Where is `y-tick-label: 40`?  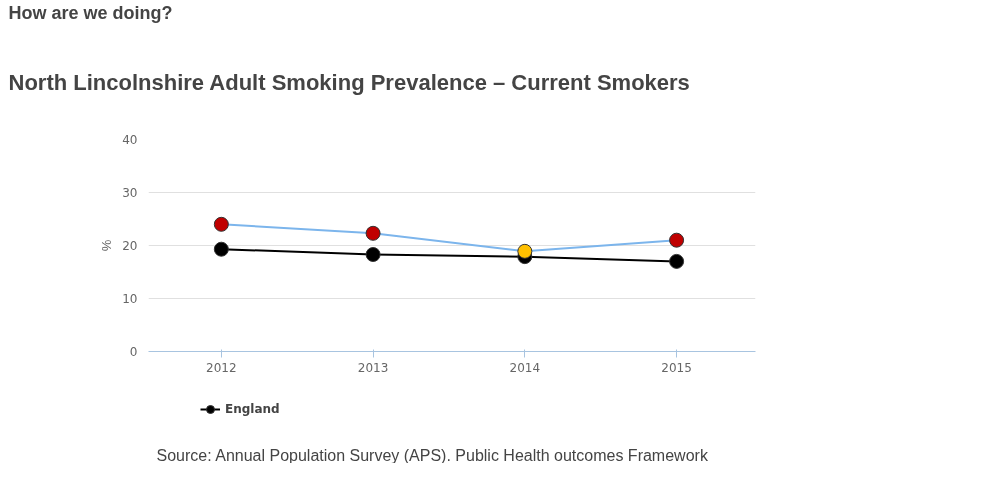 y-tick-label: 40 is located at coordinates (130, 140).